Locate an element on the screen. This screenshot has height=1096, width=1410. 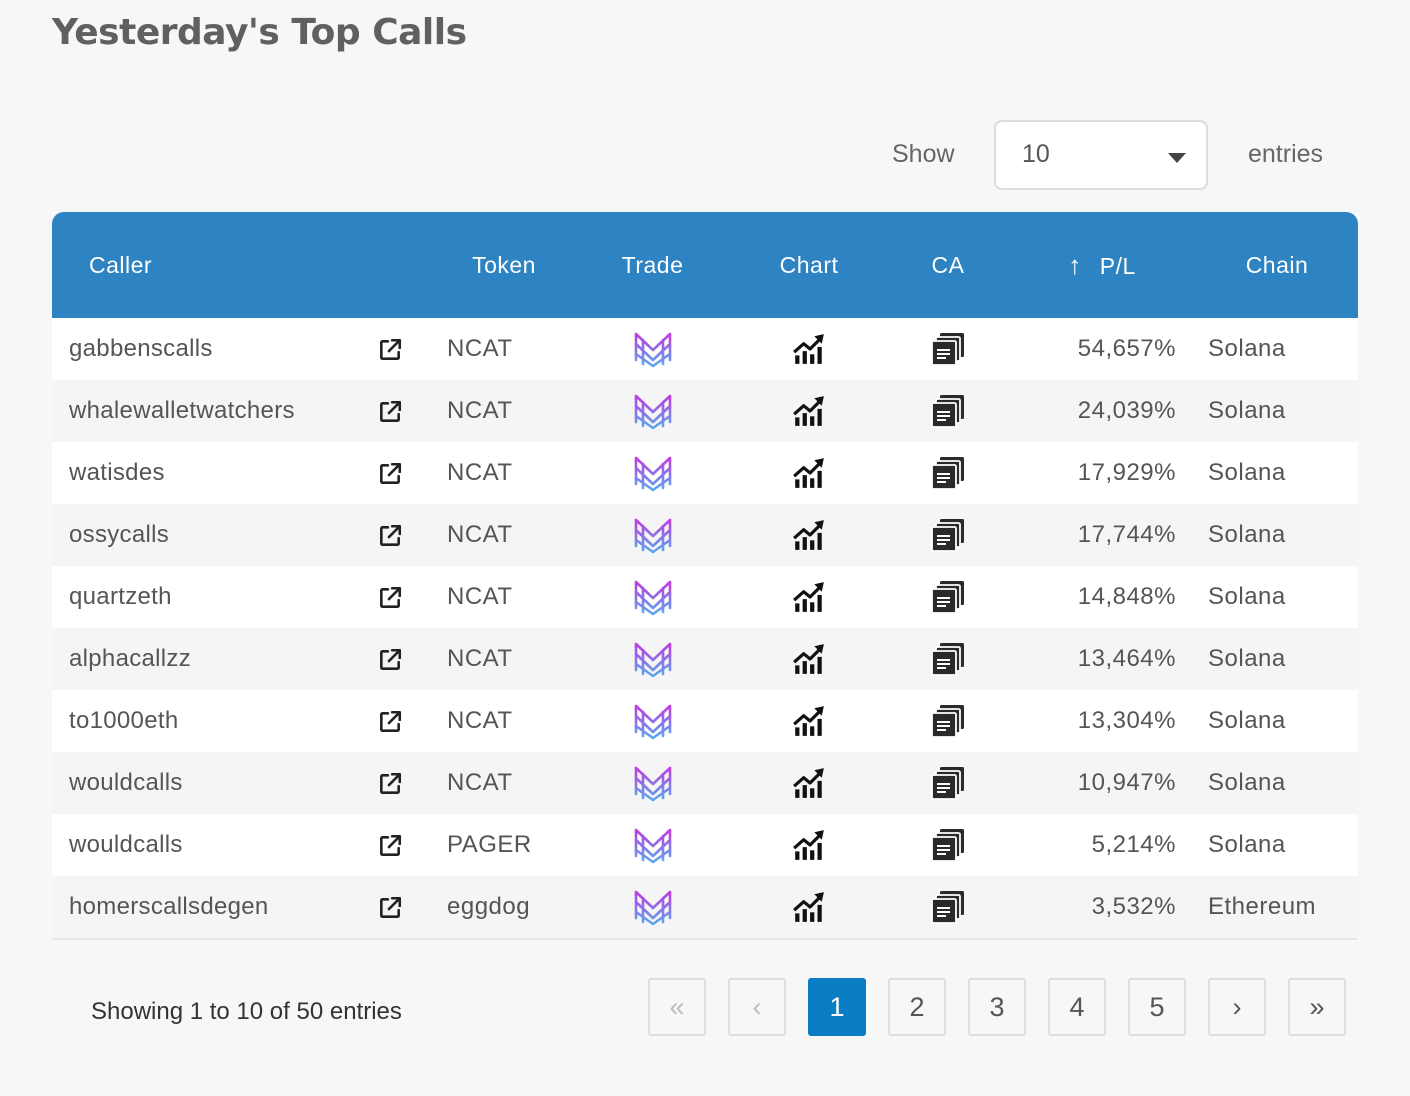
sort-ascending-icon: ↑ is located at coordinates (1075, 264).